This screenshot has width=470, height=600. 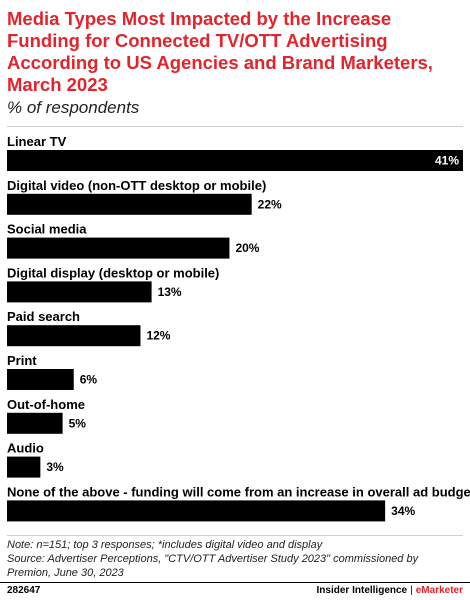 What do you see at coordinates (89, 380) in the screenshot?
I see `value-label: 6%` at bounding box center [89, 380].